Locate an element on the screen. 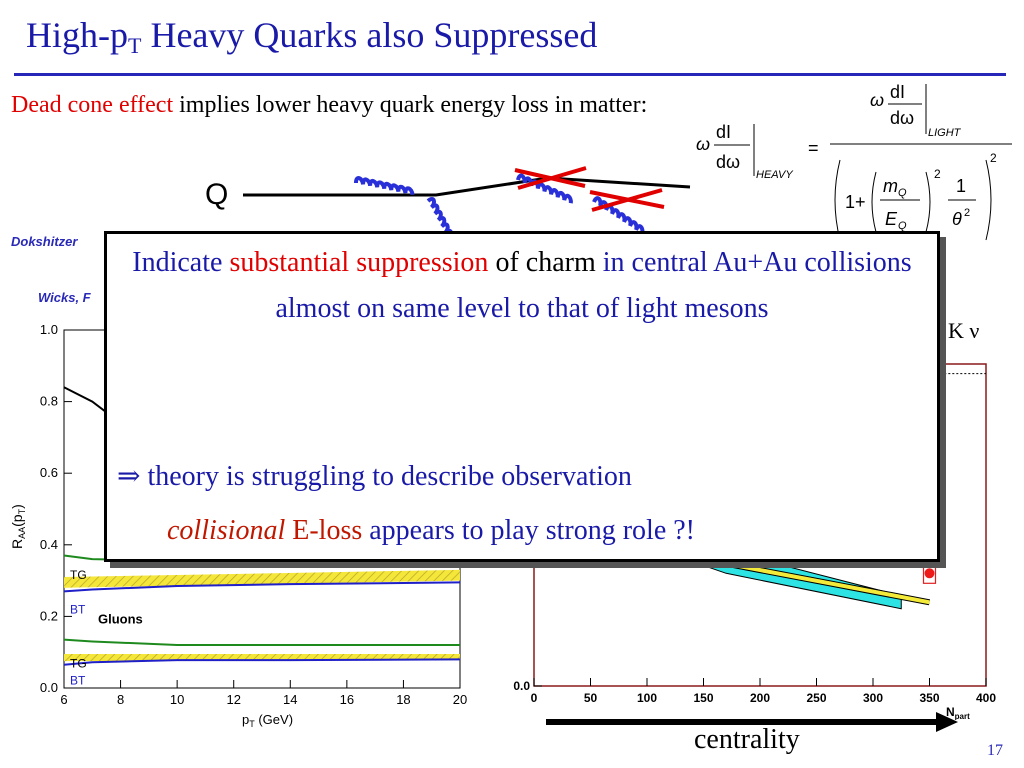 This screenshot has width=1024, height=768. left-y-tick-label: 0.0 is located at coordinates (49, 687).